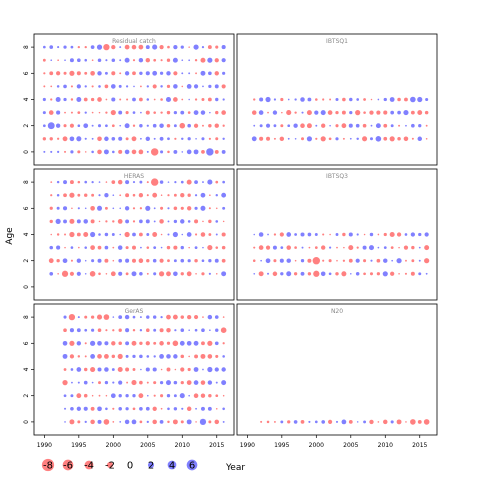 The width and height of the screenshot is (480, 480). I want to click on legend-bubble, so click(110, 465).